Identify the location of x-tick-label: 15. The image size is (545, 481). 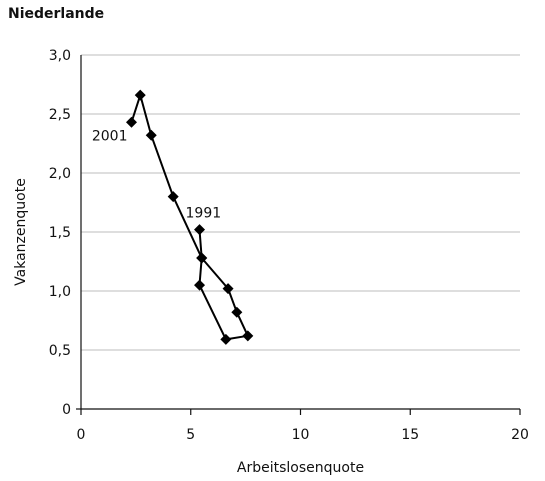
(410, 435).